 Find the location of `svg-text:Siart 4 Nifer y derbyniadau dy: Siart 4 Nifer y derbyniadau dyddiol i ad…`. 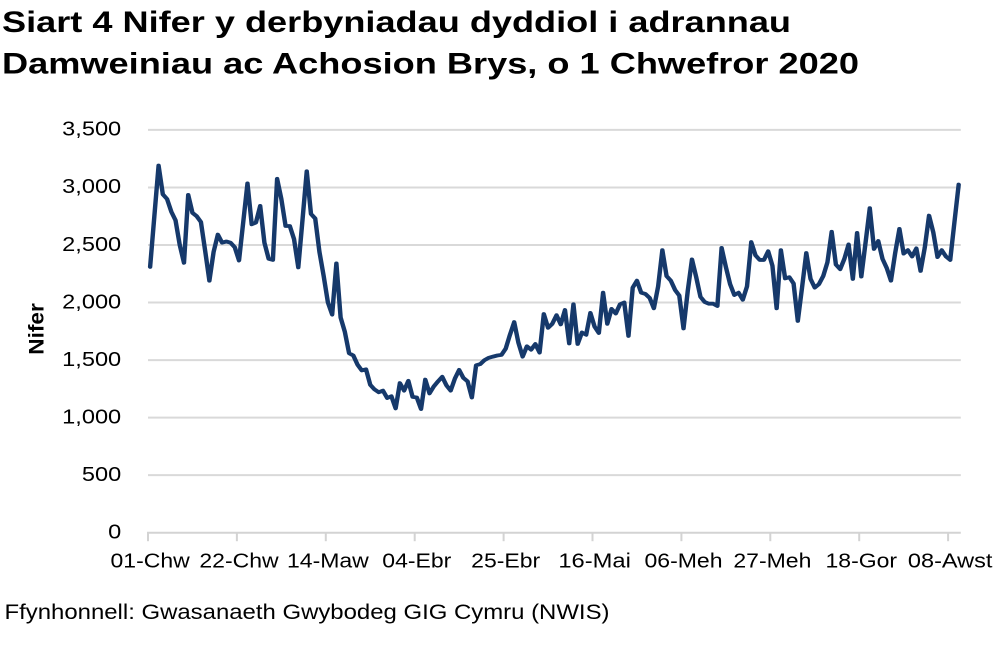

svg-text:Siart 4 Nifer y derbyniadau dy: Siart 4 Nifer y derbyniadau dyddiol i ad… is located at coordinates (396, 22).